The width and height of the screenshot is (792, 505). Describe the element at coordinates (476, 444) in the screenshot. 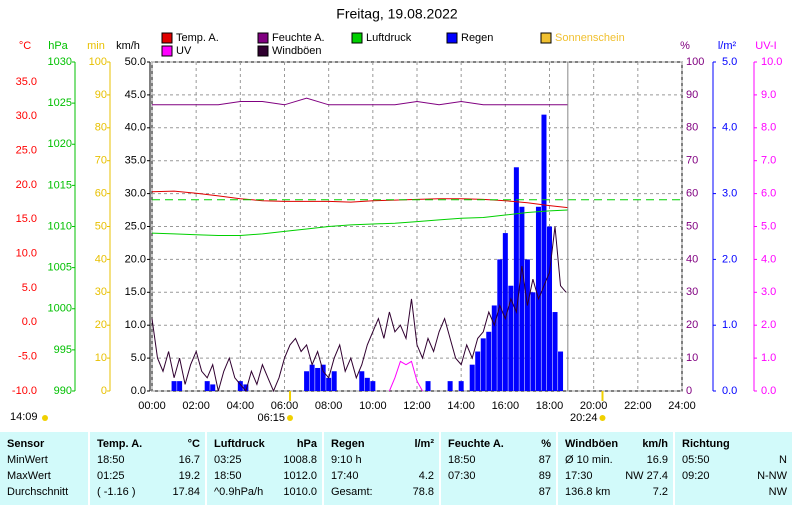

I see `table-cell: Feuchte A.` at that location.